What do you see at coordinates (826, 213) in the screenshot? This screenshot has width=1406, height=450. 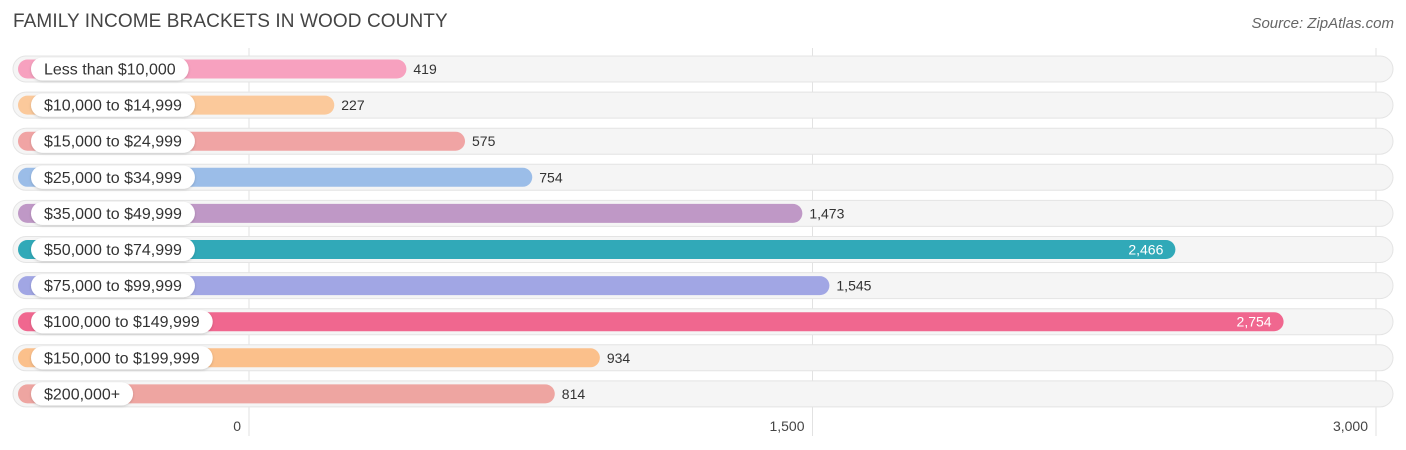 I see `value-label: 1,473` at bounding box center [826, 213].